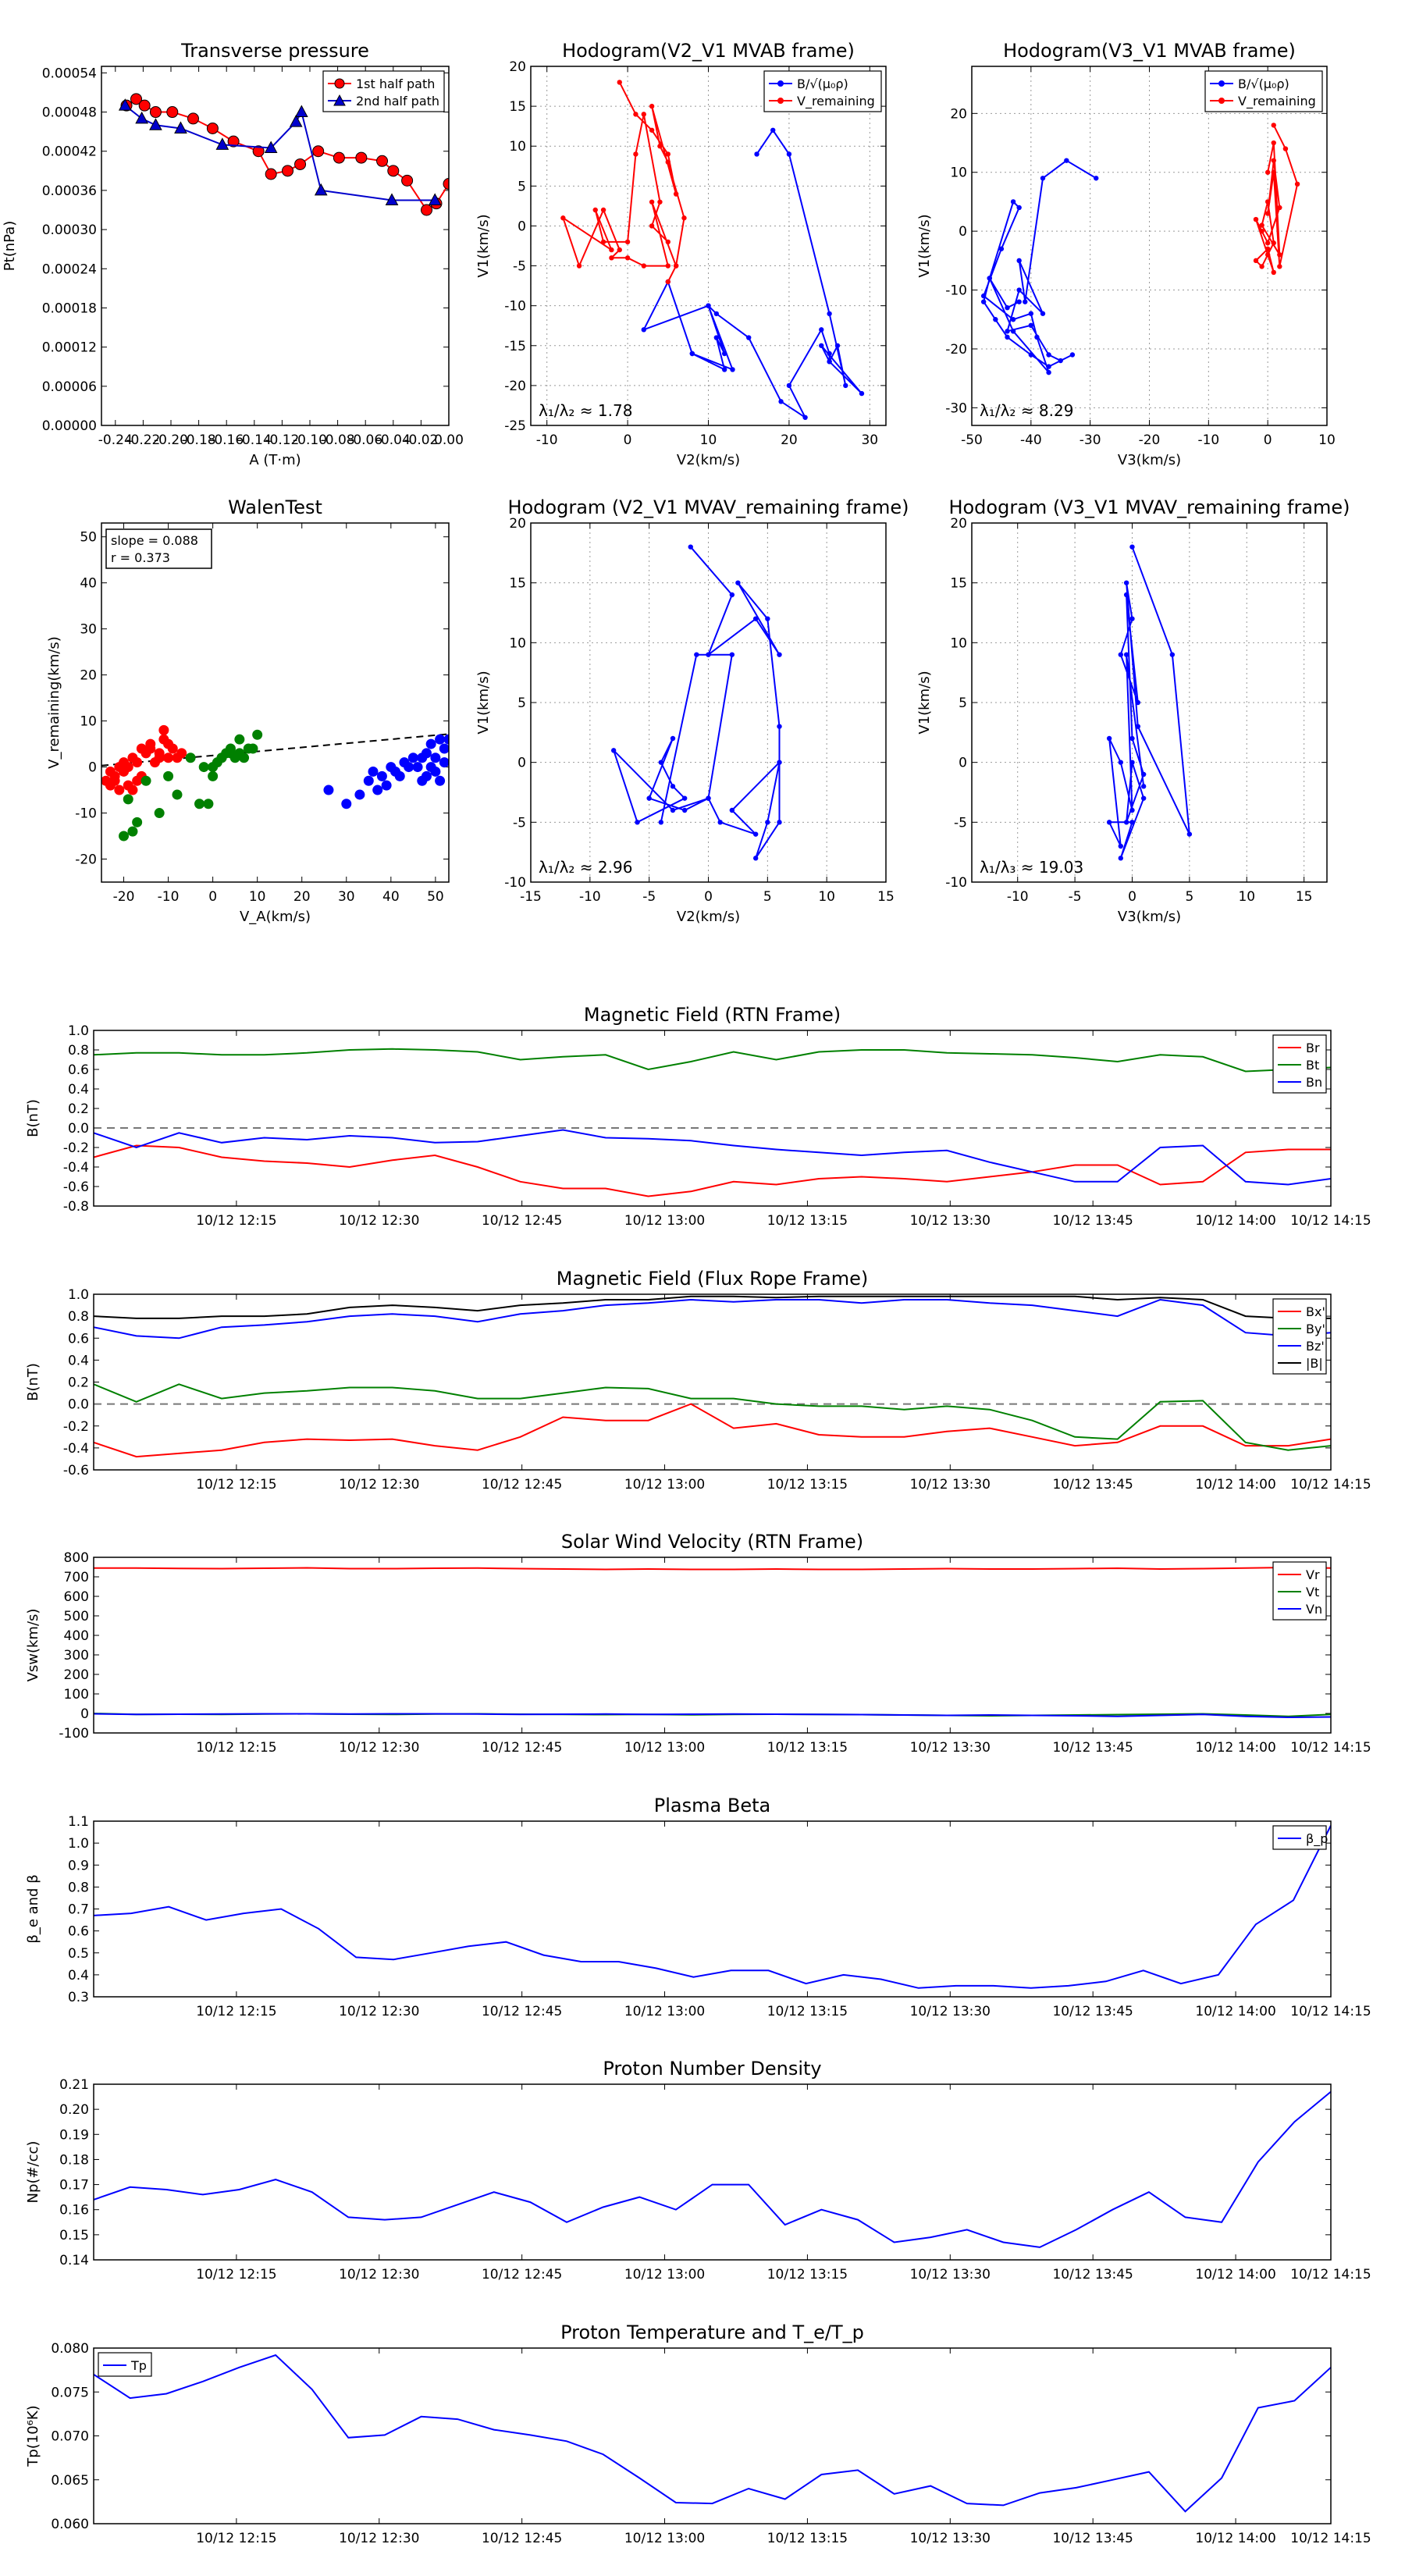 Image resolution: width=1405 pixels, height=2576 pixels. What do you see at coordinates (395, 83) in the screenshot?
I see `legend-label: 1st half path` at bounding box center [395, 83].